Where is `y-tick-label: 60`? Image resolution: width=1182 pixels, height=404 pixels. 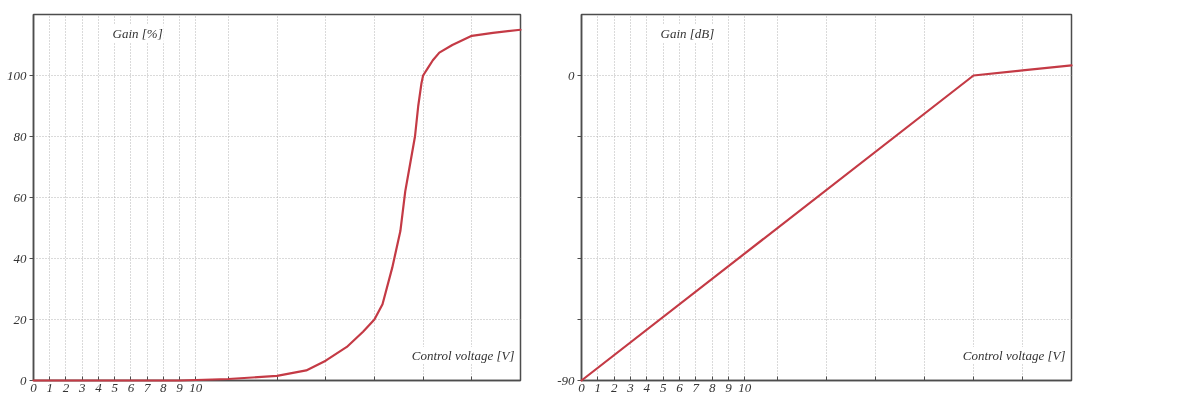
y-tick-label: 60 is located at coordinates (20, 197).